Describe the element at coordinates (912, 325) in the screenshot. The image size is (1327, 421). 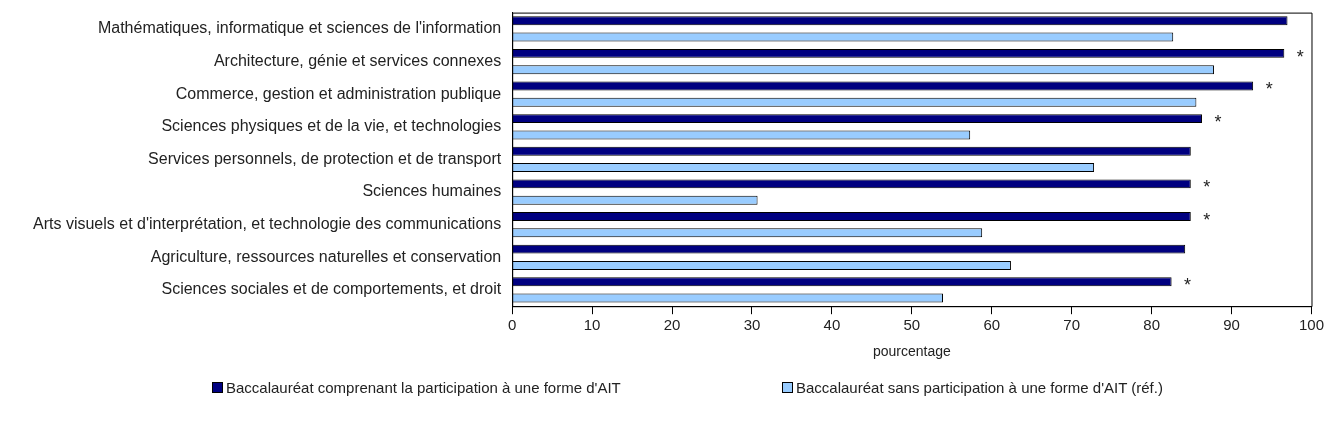
I see `x-tick-label: 50` at that location.